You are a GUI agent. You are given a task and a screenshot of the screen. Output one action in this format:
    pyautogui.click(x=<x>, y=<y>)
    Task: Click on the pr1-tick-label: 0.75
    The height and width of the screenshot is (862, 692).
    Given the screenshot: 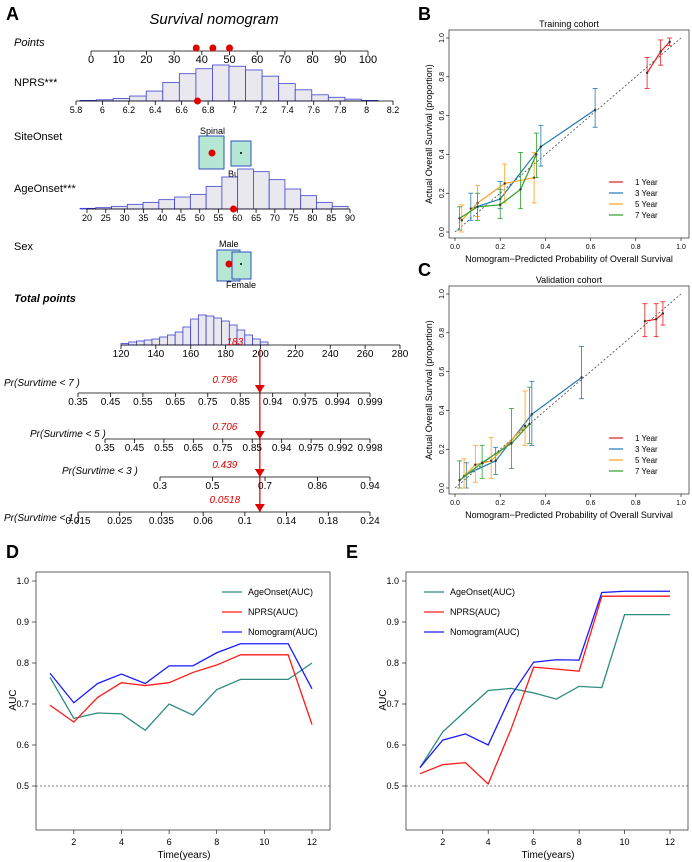 What is the action you would take?
    pyautogui.click(x=223, y=448)
    